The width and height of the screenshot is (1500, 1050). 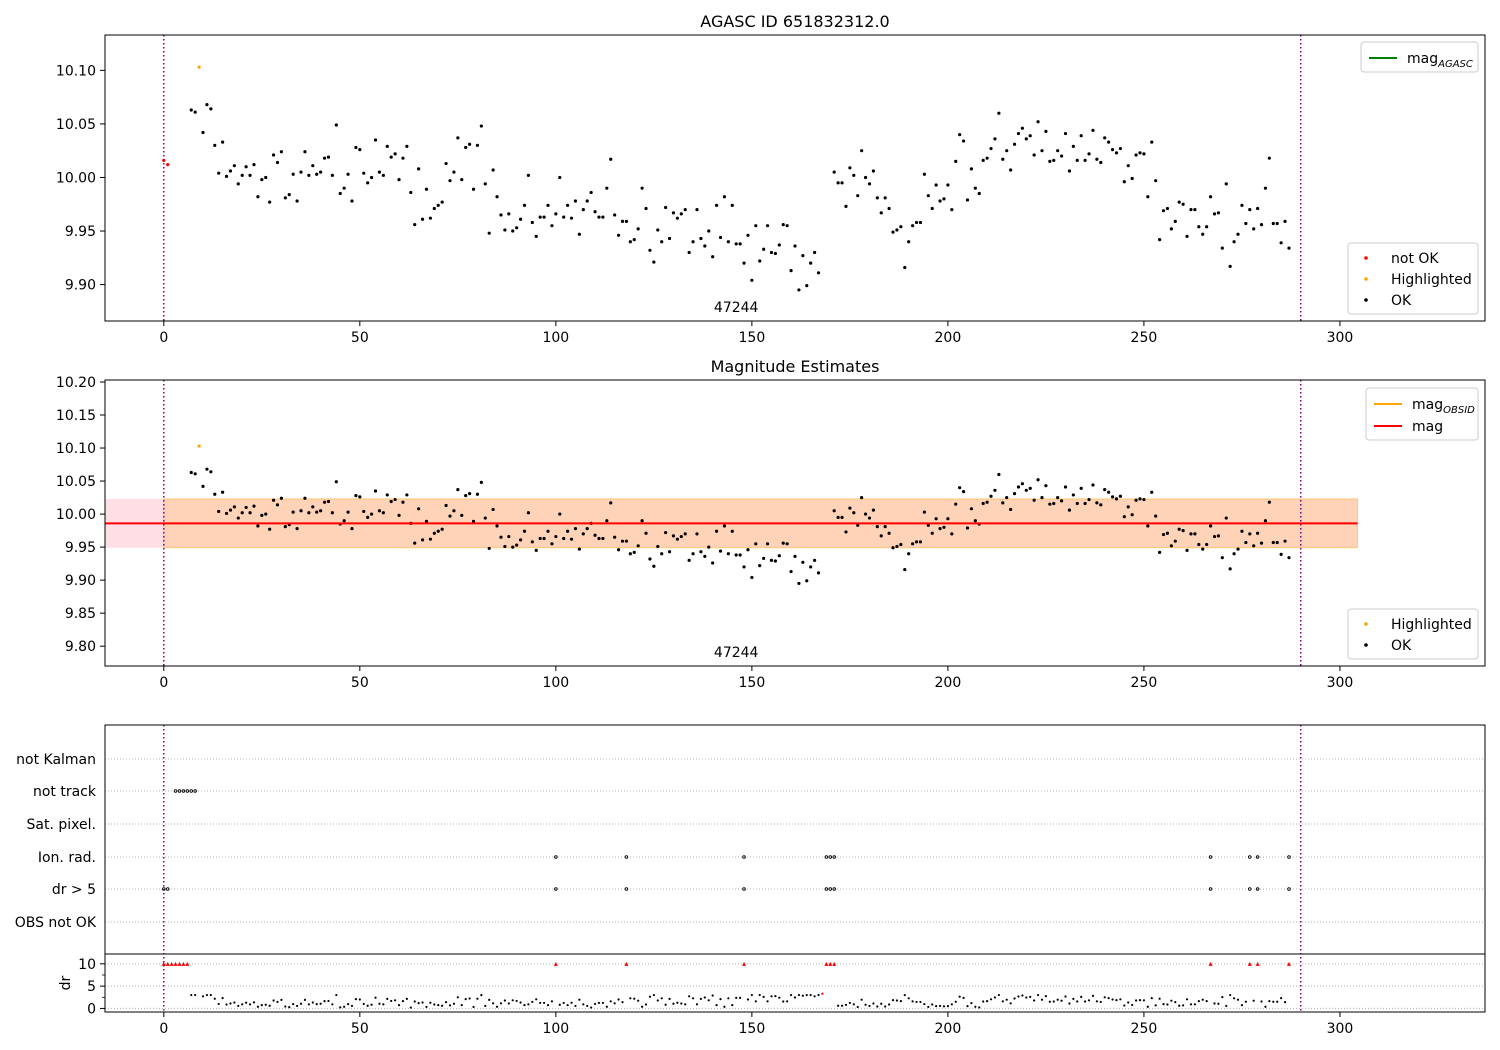 What do you see at coordinates (752, 683) in the screenshot?
I see `x-tick-label: 150` at bounding box center [752, 683].